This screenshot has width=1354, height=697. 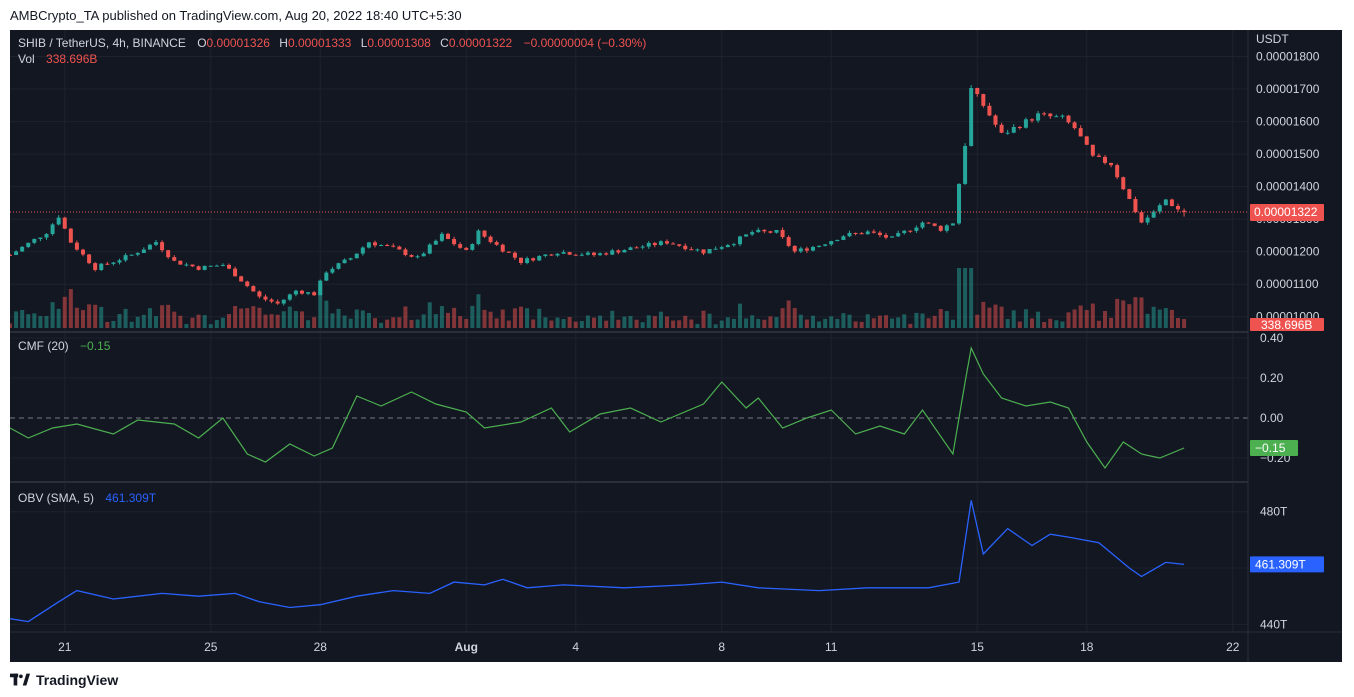 I want to click on time-axis-ticks: 21 25 28 Aug 4 8 11 15 18 22, so click(x=649, y=647).